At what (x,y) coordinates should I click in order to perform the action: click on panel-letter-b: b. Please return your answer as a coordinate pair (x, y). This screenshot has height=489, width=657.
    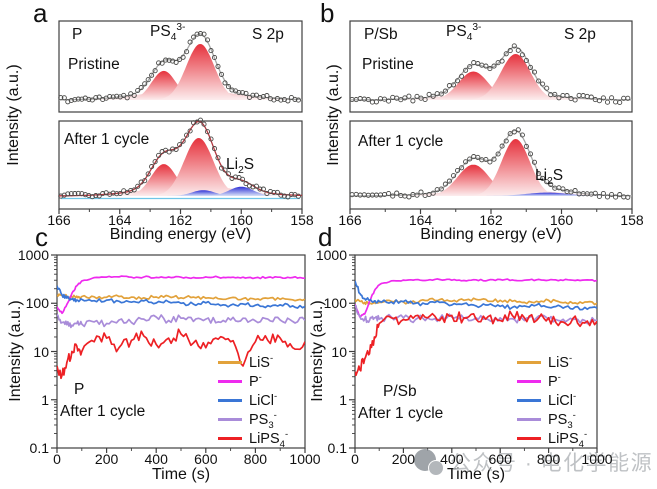
    Looking at the image, I should click on (327, 14).